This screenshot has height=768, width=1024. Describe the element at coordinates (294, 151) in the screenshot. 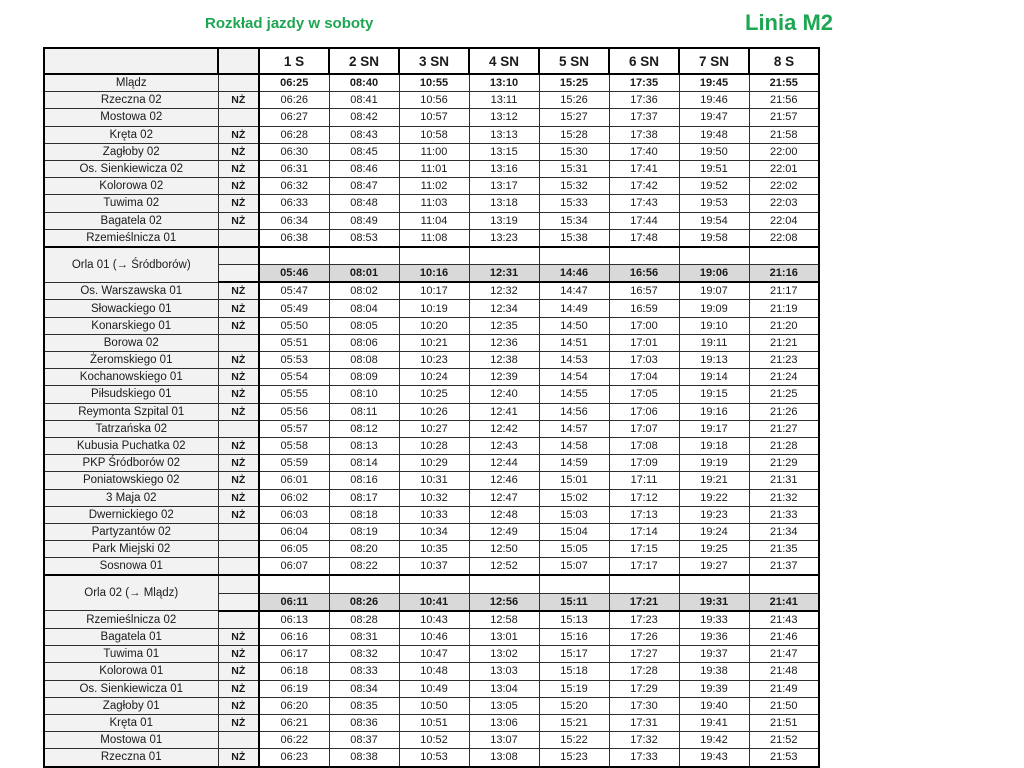

I see `time-cell: 06:30` at that location.